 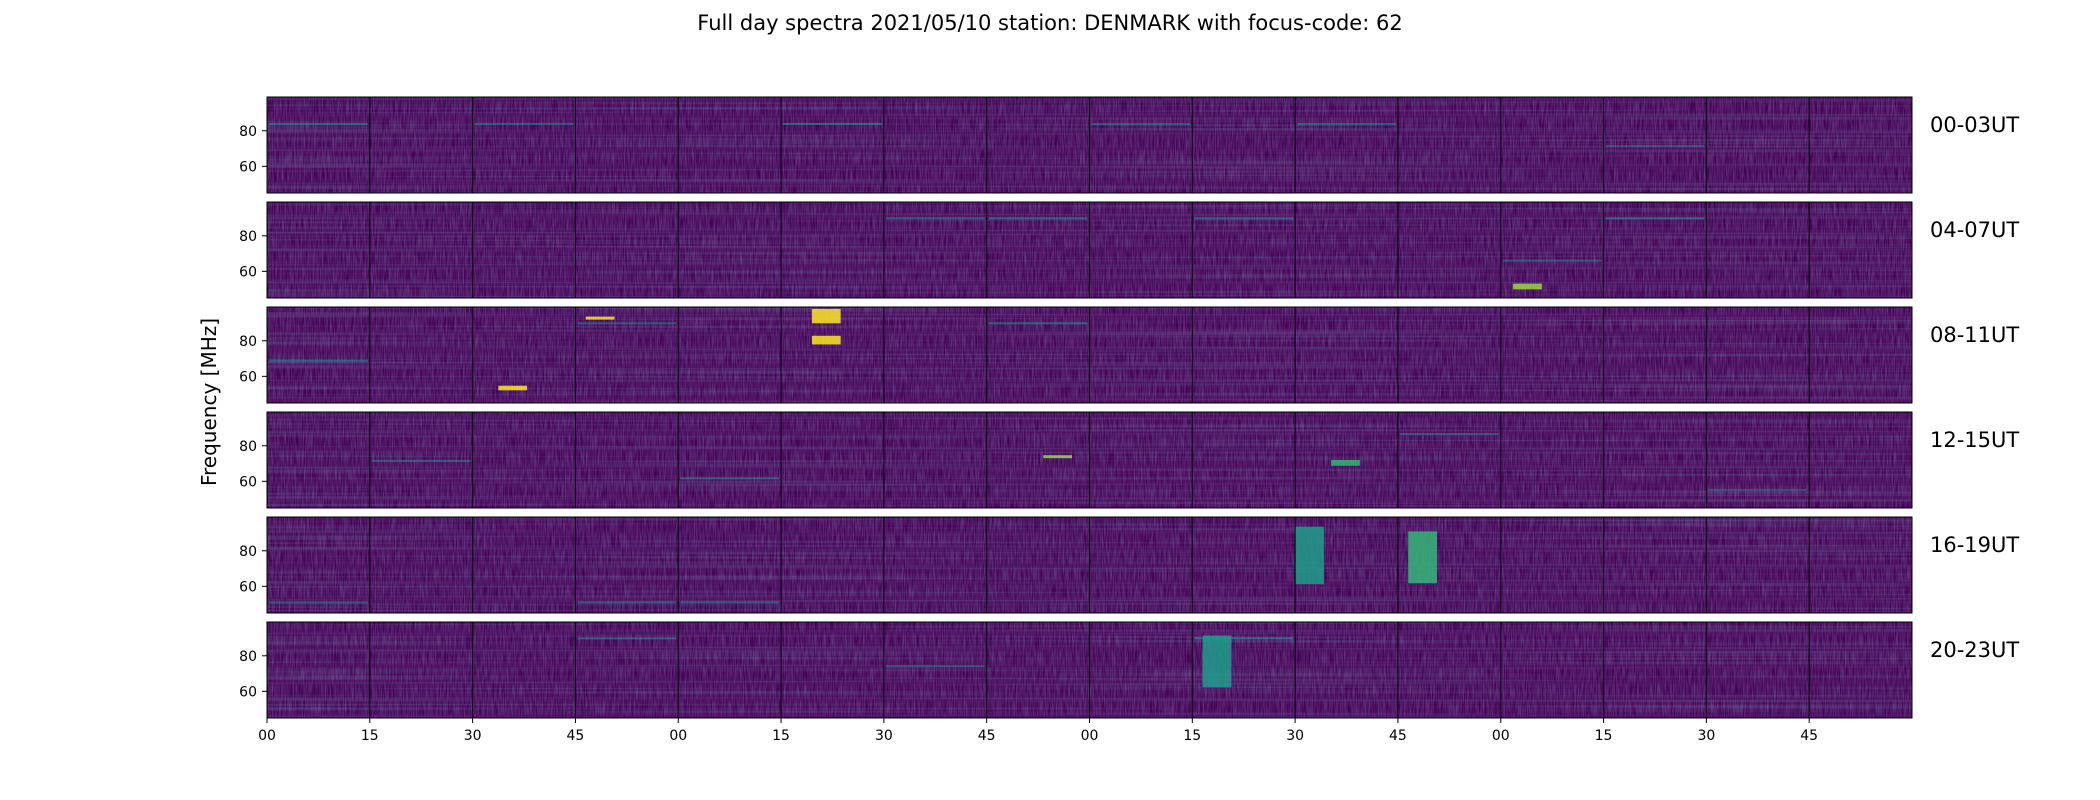 What do you see at coordinates (1974, 125) in the screenshot?
I see `row-label: 00-03UT` at bounding box center [1974, 125].